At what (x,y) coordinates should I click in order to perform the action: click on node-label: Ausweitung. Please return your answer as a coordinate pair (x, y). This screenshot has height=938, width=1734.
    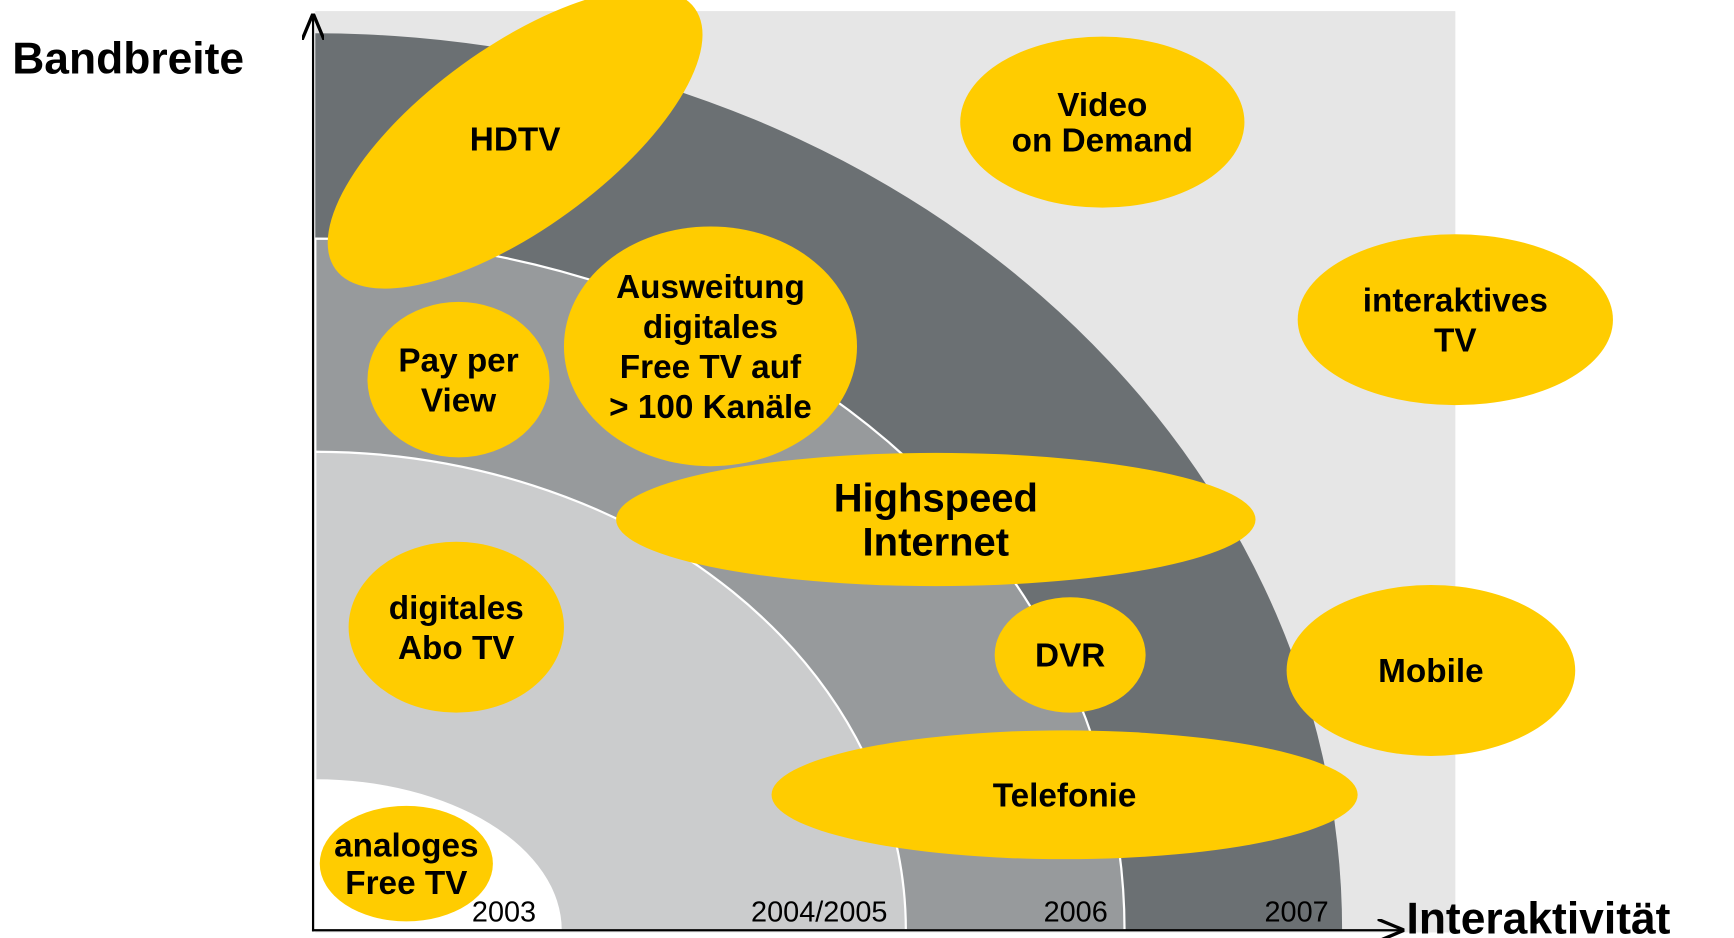
    Looking at the image, I should click on (710, 287).